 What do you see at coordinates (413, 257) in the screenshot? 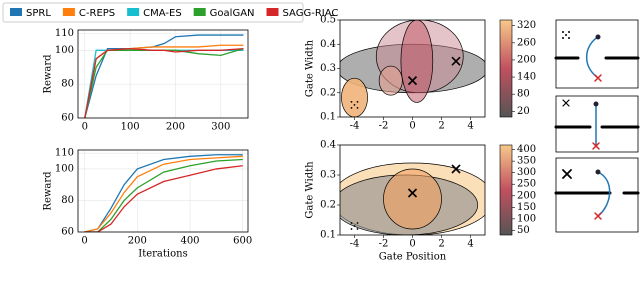
I see `x-axis-label: Gate Position` at bounding box center [413, 257].